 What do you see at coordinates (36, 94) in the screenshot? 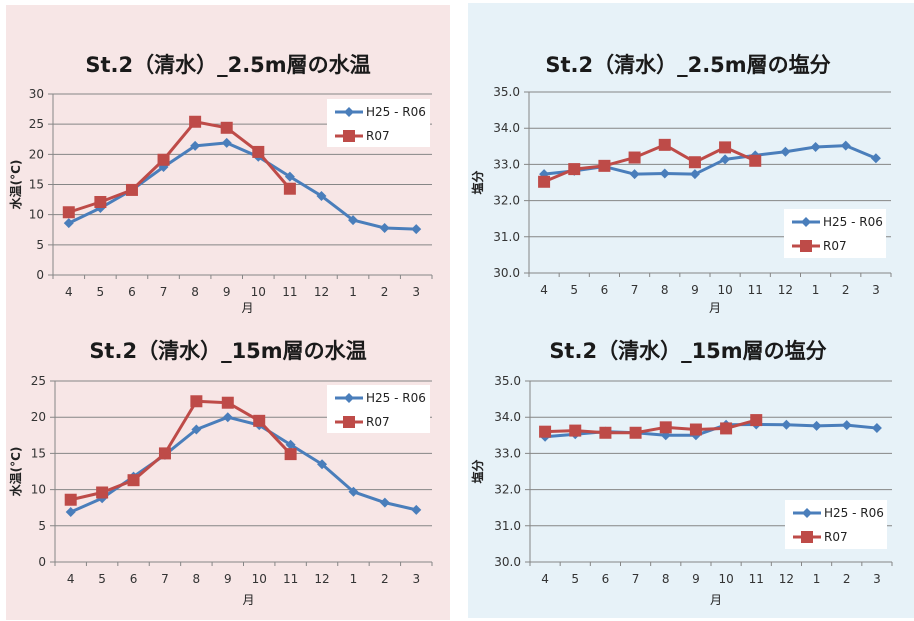
I see `y-tick-label: 30` at bounding box center [36, 94].